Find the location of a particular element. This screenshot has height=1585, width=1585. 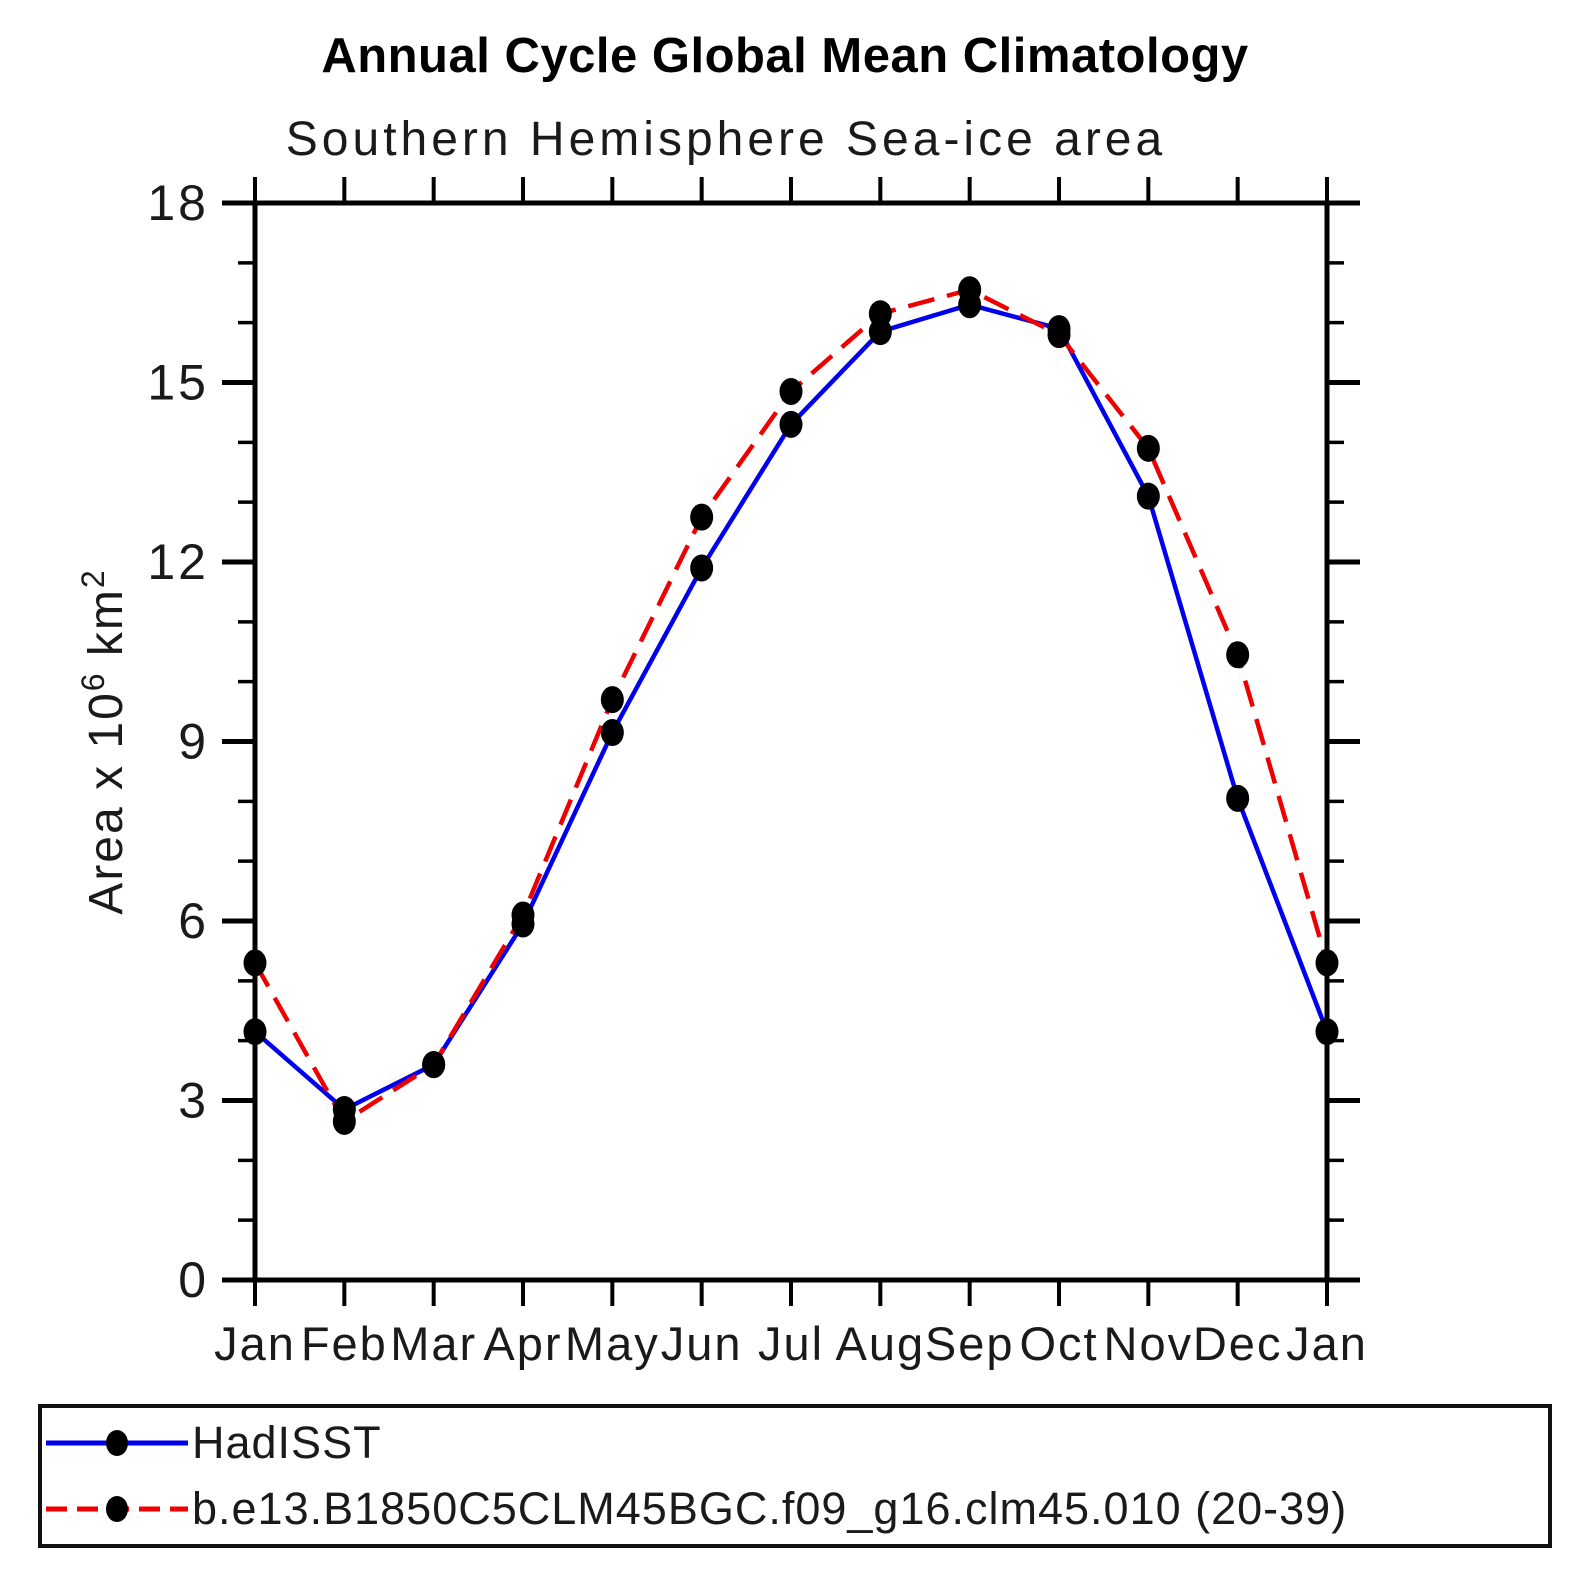

legend-label: HadISST is located at coordinates (287, 1443).